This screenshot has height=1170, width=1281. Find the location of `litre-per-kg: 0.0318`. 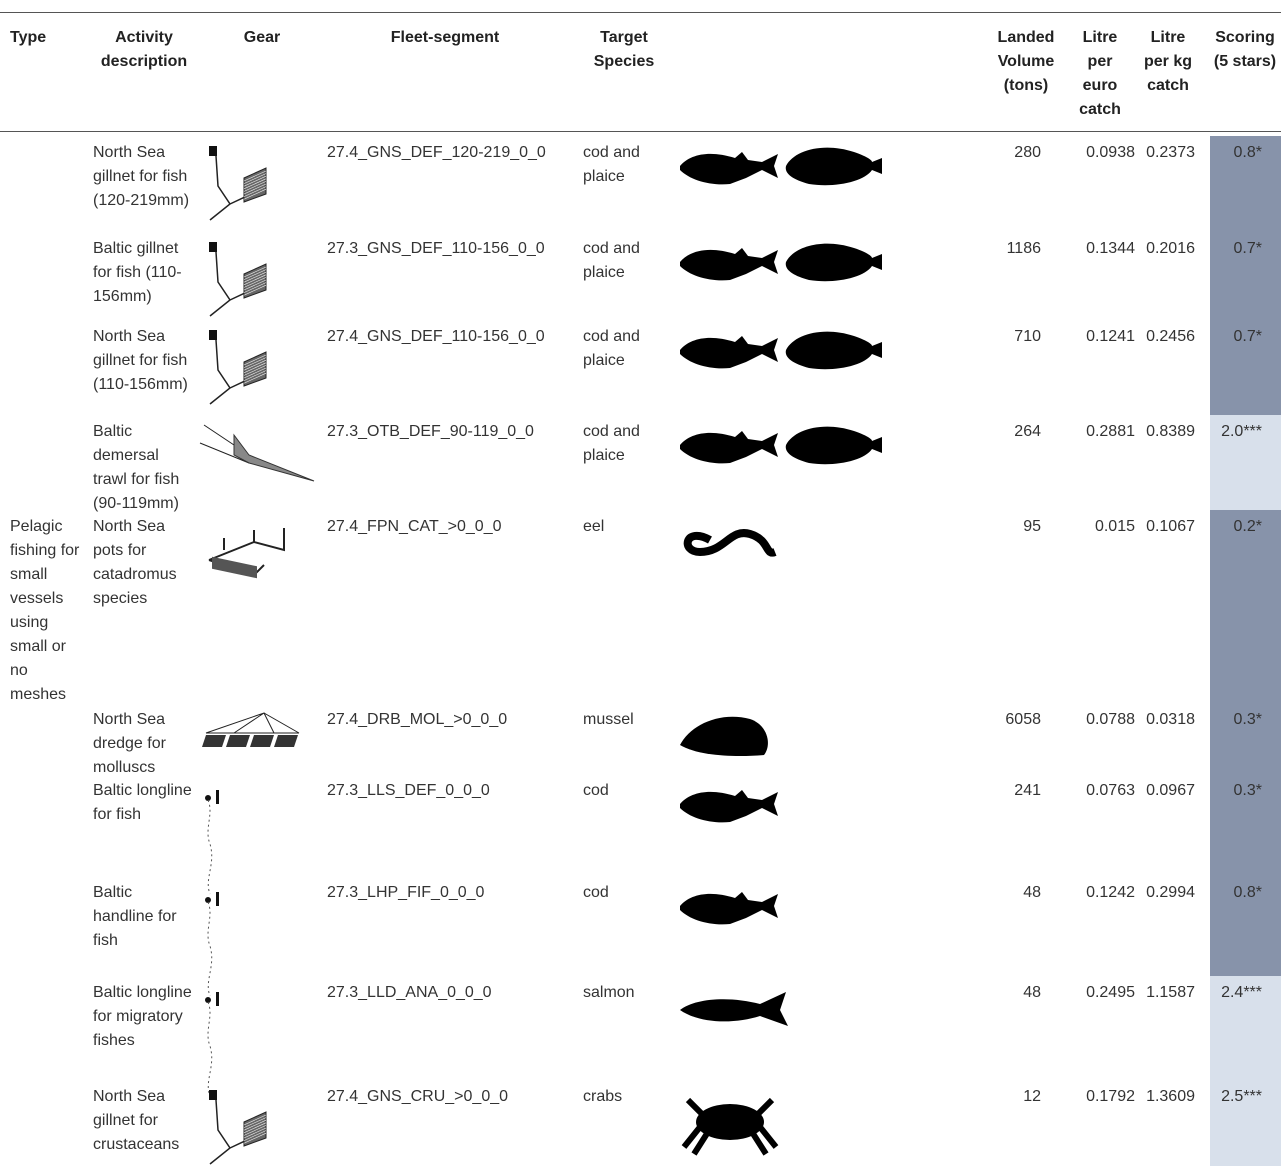

litre-per-kg: 0.0318 is located at coordinates (1170, 719).